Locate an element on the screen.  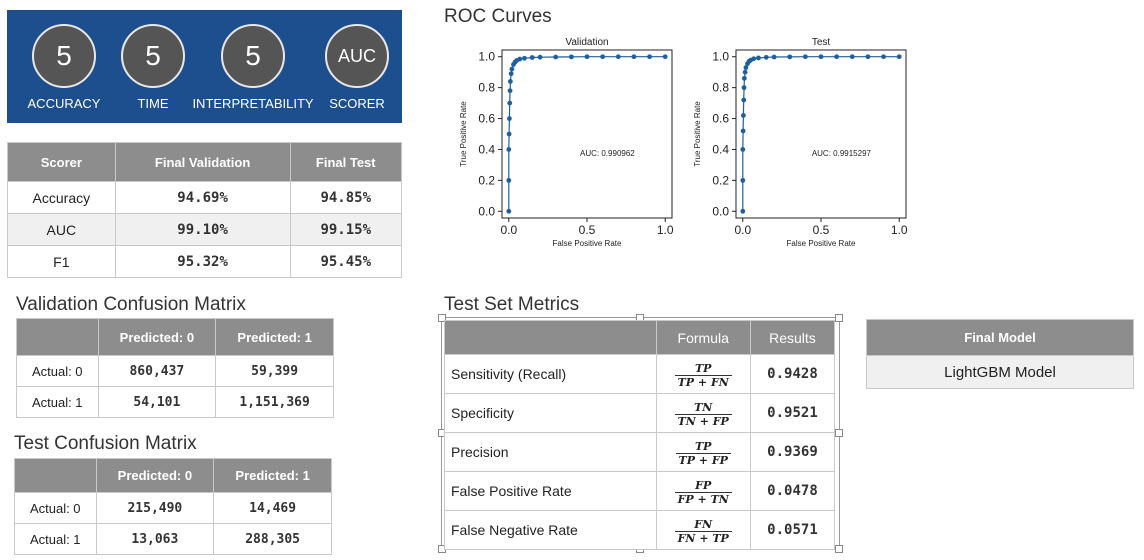
metric-result: 0.0571 is located at coordinates (792, 530).